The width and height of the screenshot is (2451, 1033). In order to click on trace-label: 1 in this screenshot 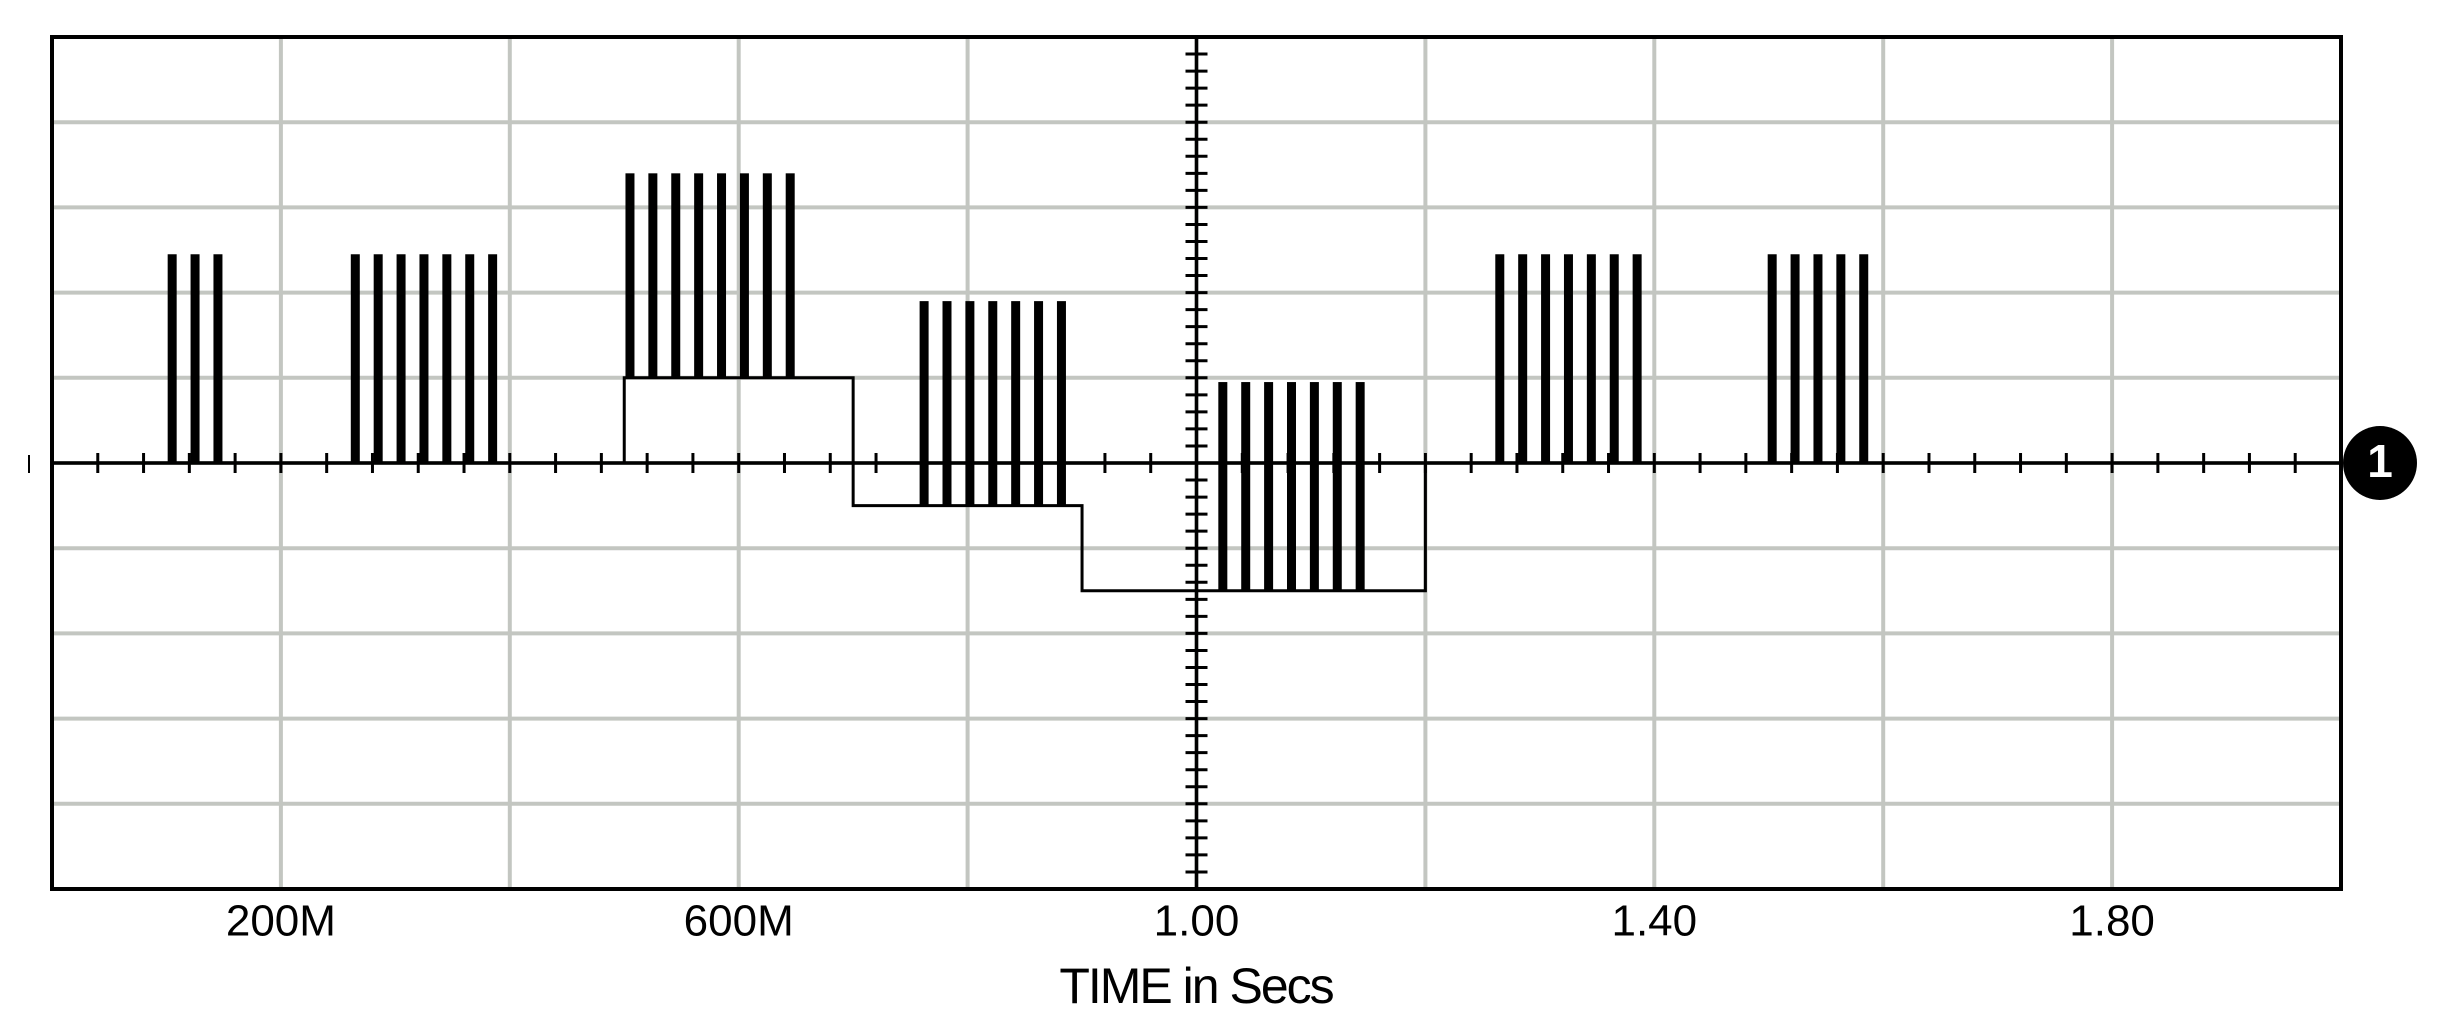, I will do `click(2380, 461)`.